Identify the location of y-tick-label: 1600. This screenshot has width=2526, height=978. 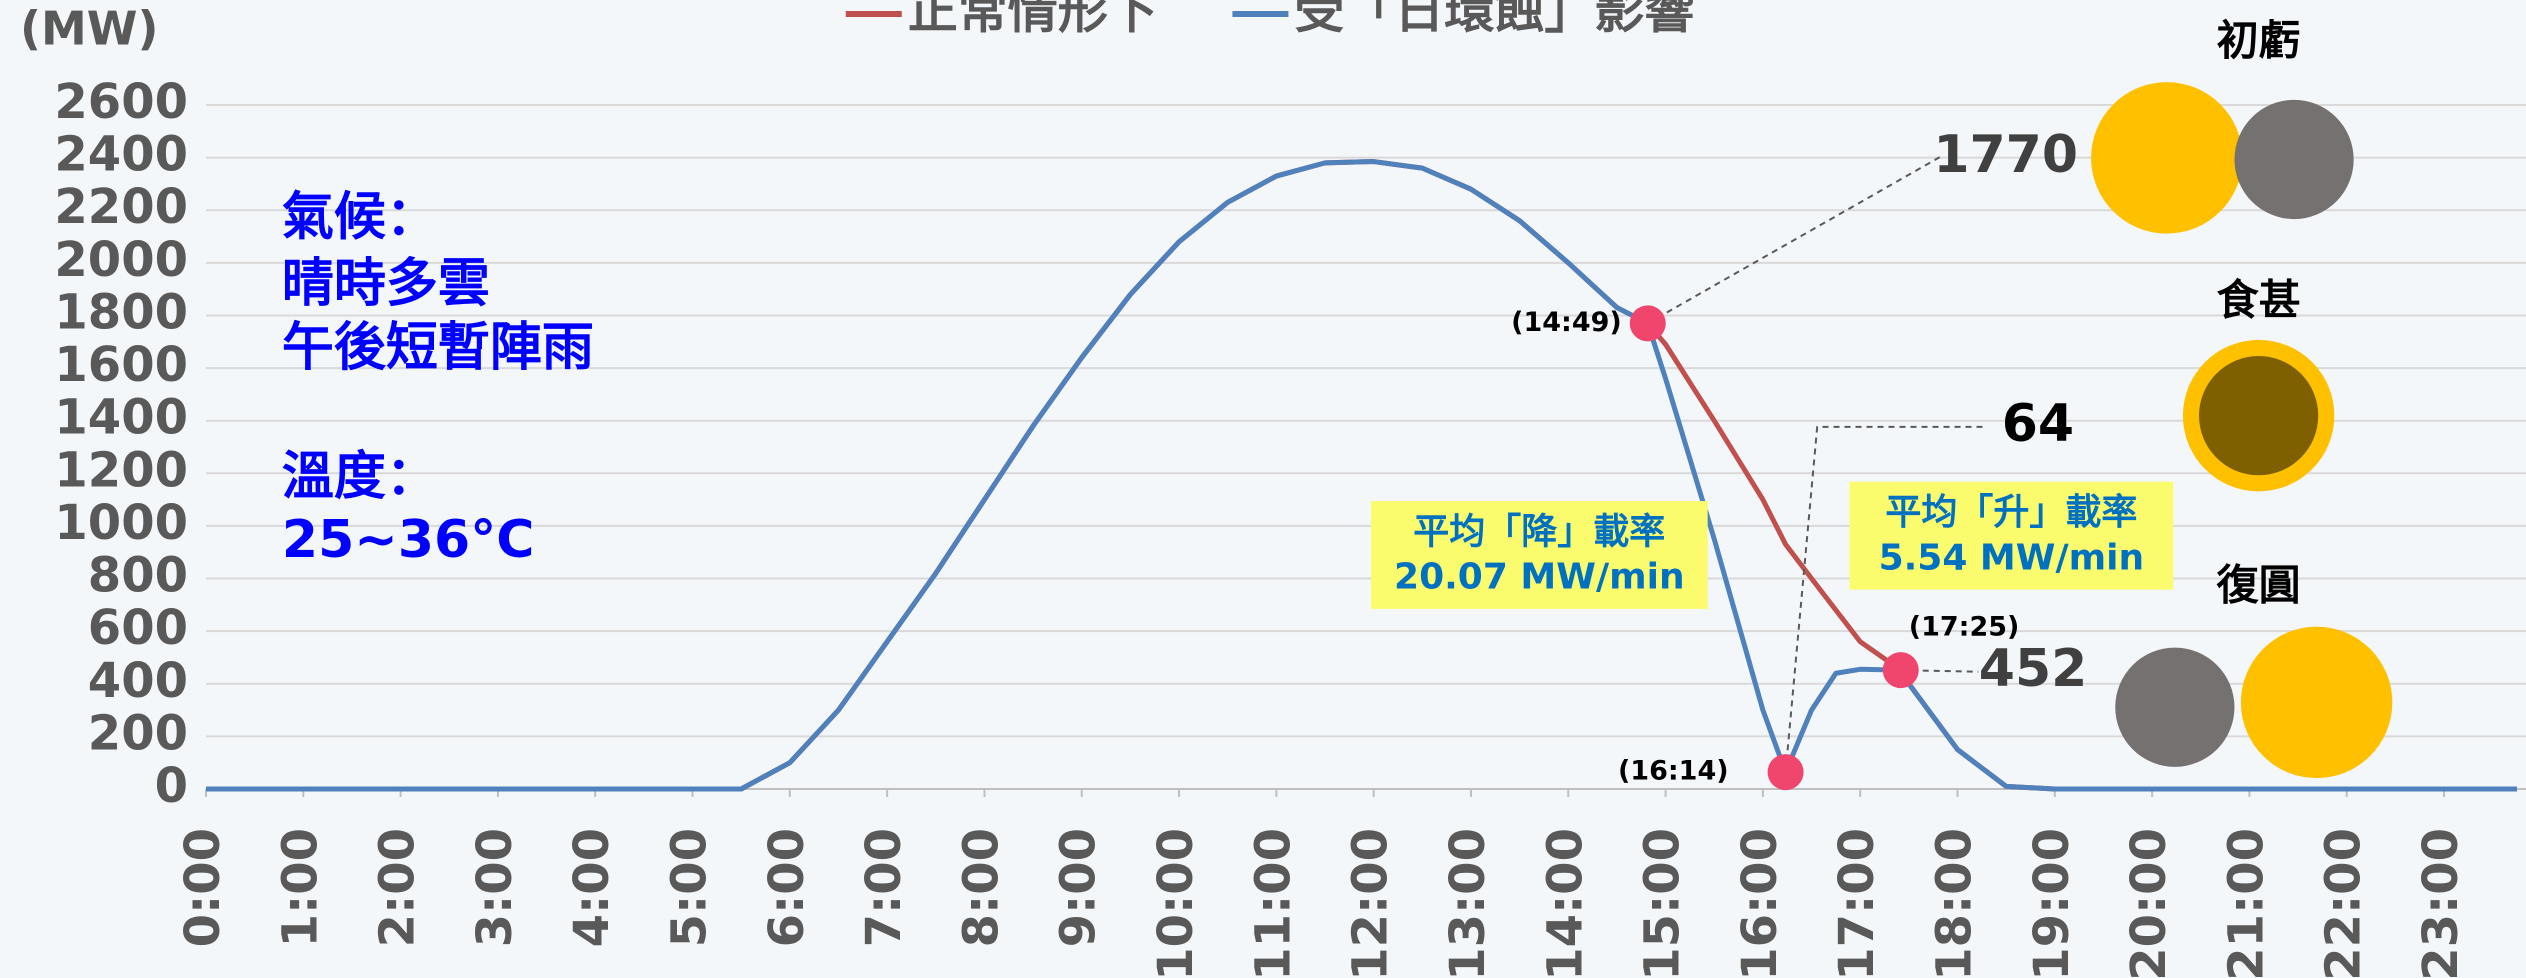
(121, 365).